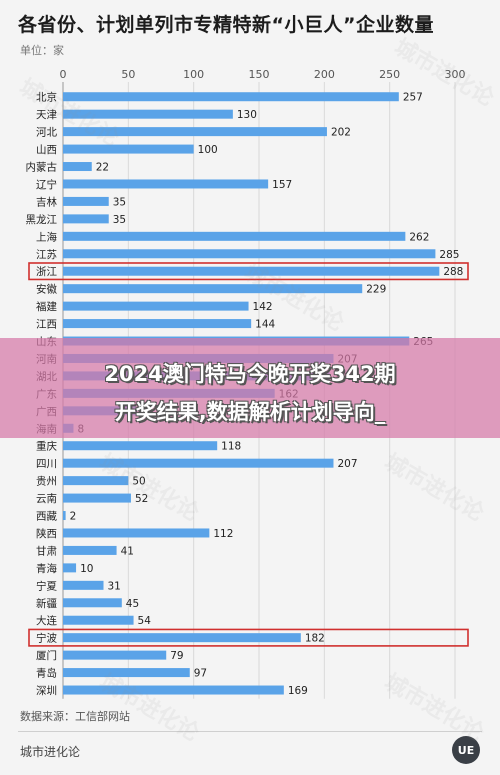 The width and height of the screenshot is (500, 775). What do you see at coordinates (46, 325) in the screenshot?
I see `category-label: 江西` at bounding box center [46, 325].